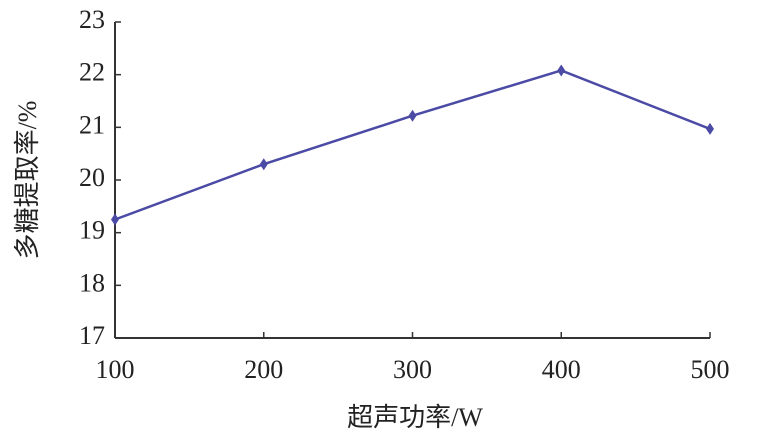 The height and width of the screenshot is (447, 764). What do you see at coordinates (412, 369) in the screenshot?
I see `x-tick-label: 300` at bounding box center [412, 369].